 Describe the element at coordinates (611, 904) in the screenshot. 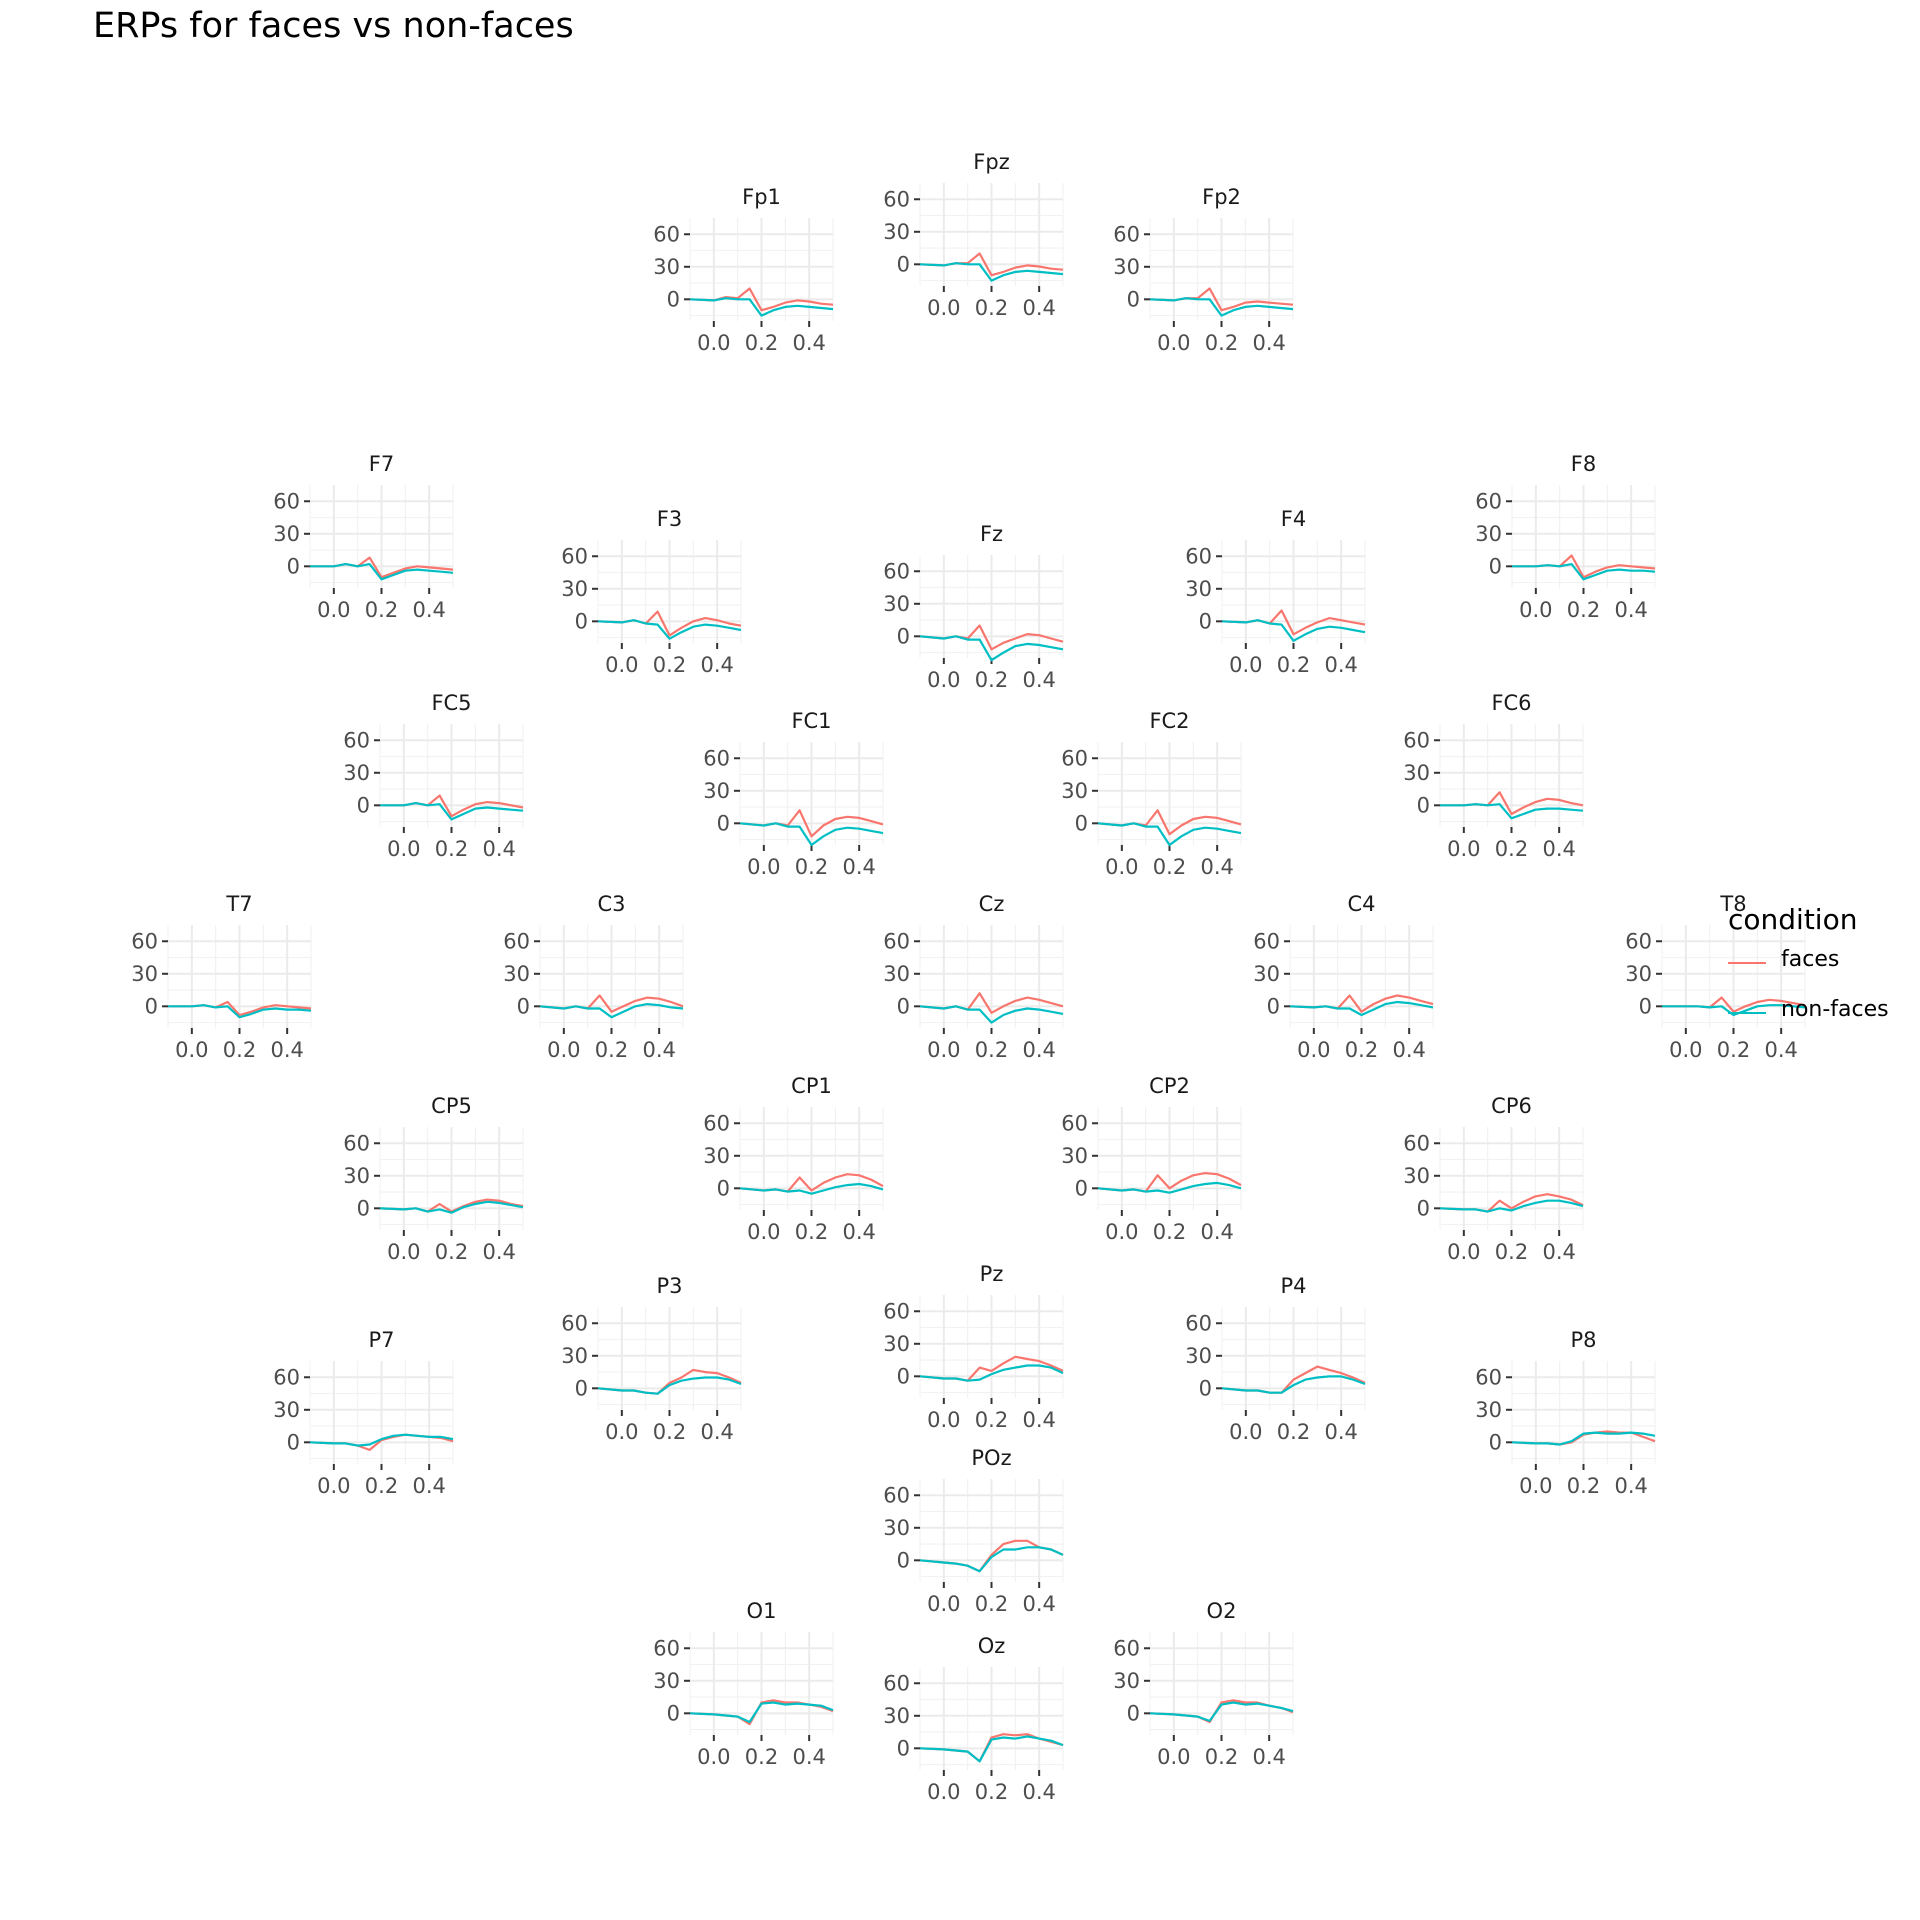

I see `panel-title-c3: C3` at that location.